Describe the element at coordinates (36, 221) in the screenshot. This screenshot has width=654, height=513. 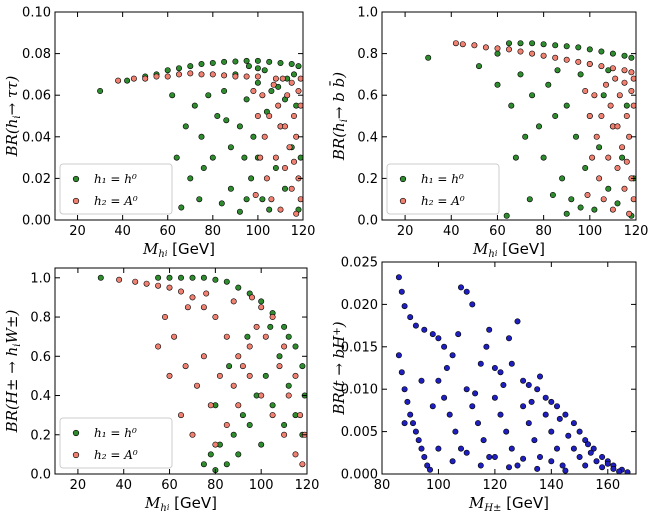
I see `y-tick-label: 0.00` at that location.